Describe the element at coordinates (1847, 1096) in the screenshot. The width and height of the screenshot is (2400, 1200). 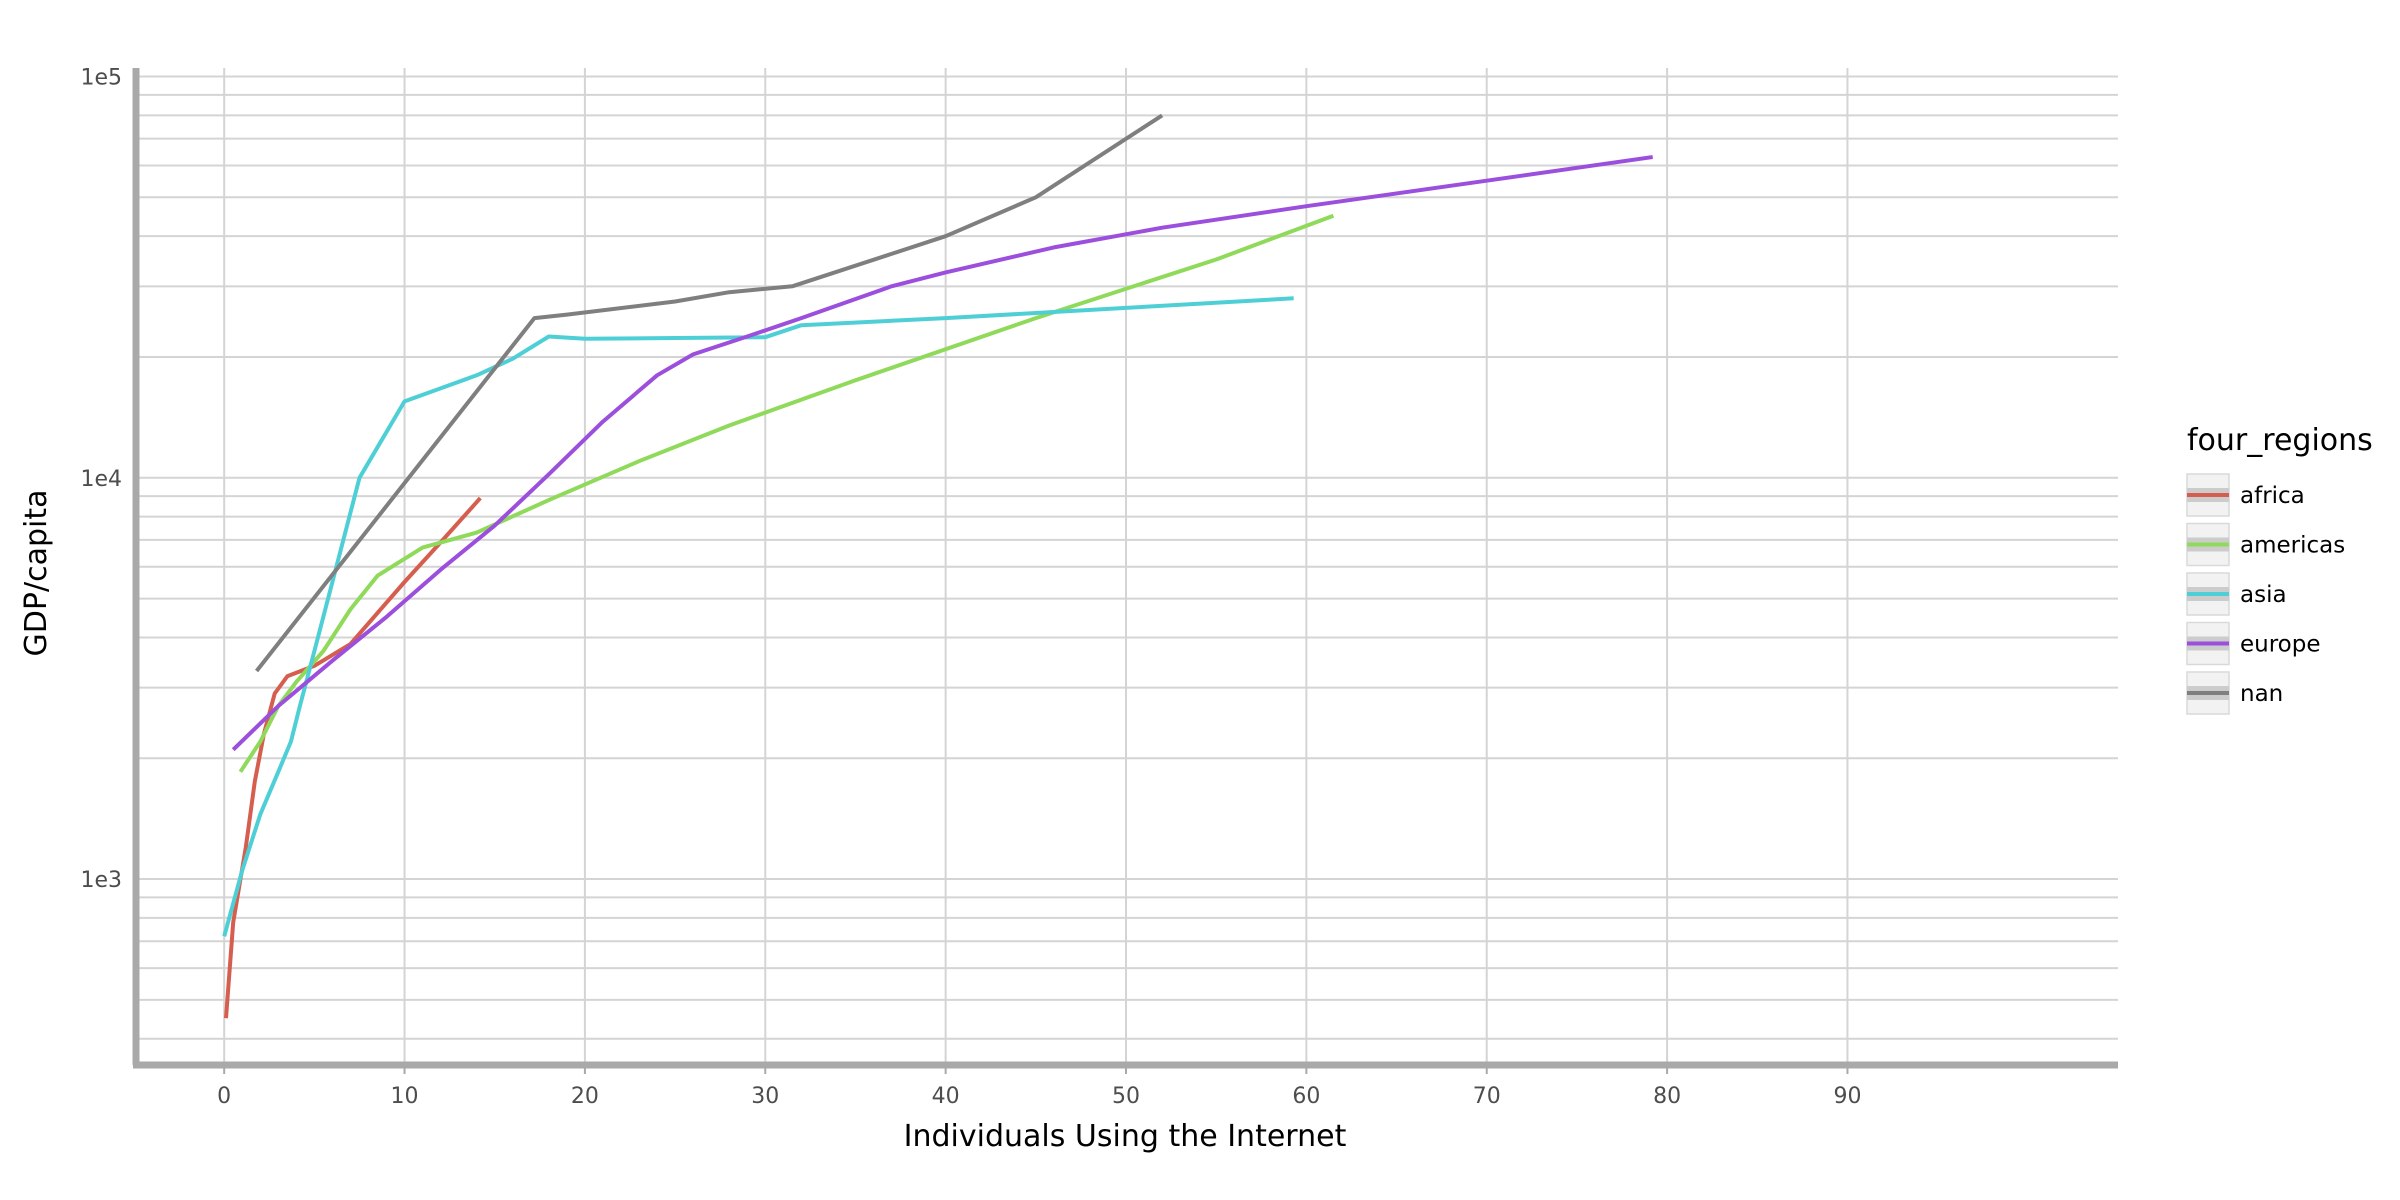
I see `x-tick-label: 90` at that location.